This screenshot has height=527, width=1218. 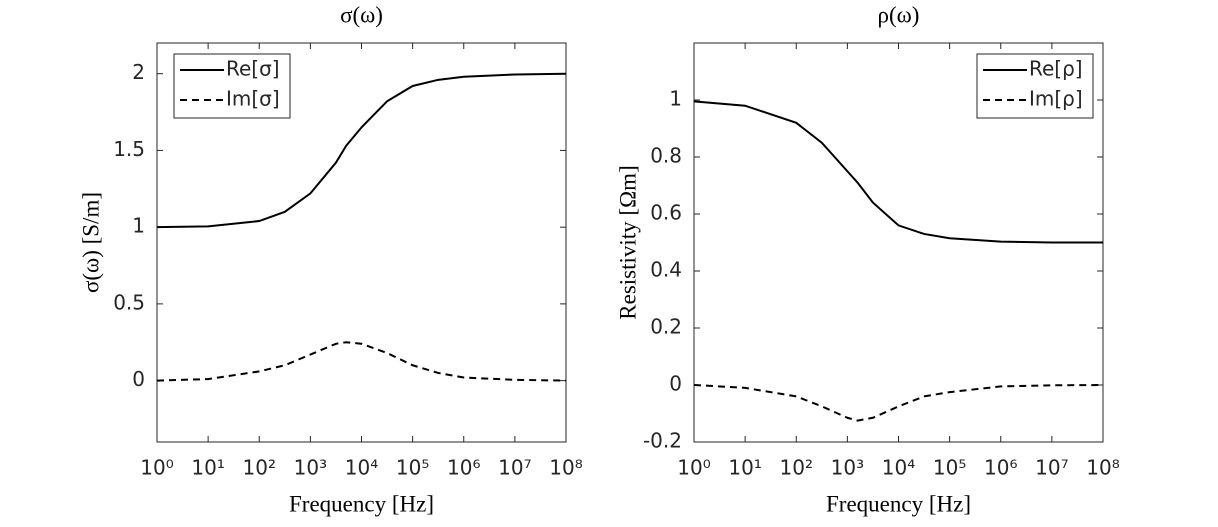 What do you see at coordinates (129, 302) in the screenshot?
I see `y-tick-label: 0.5` at bounding box center [129, 302].